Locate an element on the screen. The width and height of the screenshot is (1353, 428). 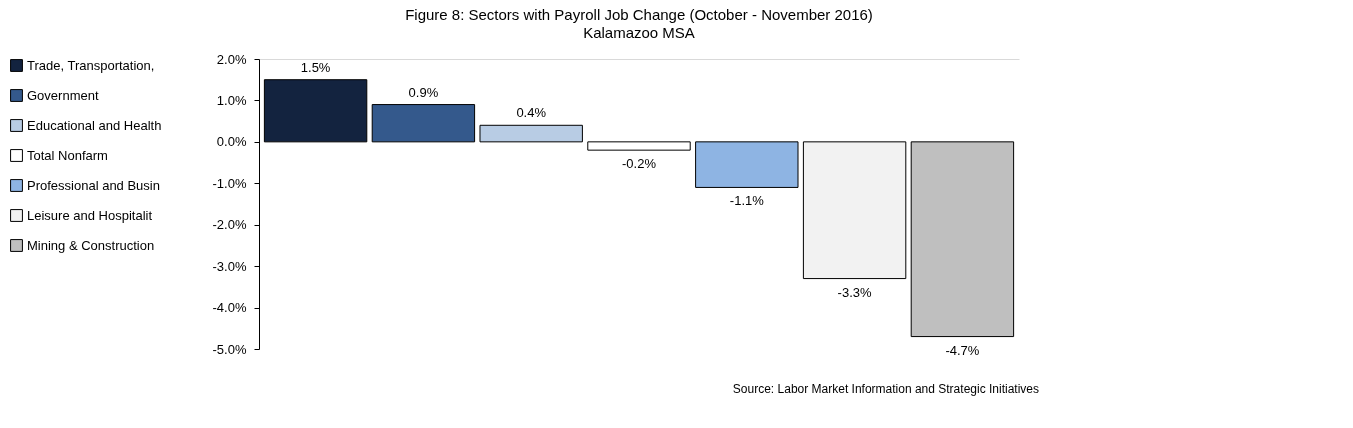
y-tick-label: -1.0% is located at coordinates (229, 183).